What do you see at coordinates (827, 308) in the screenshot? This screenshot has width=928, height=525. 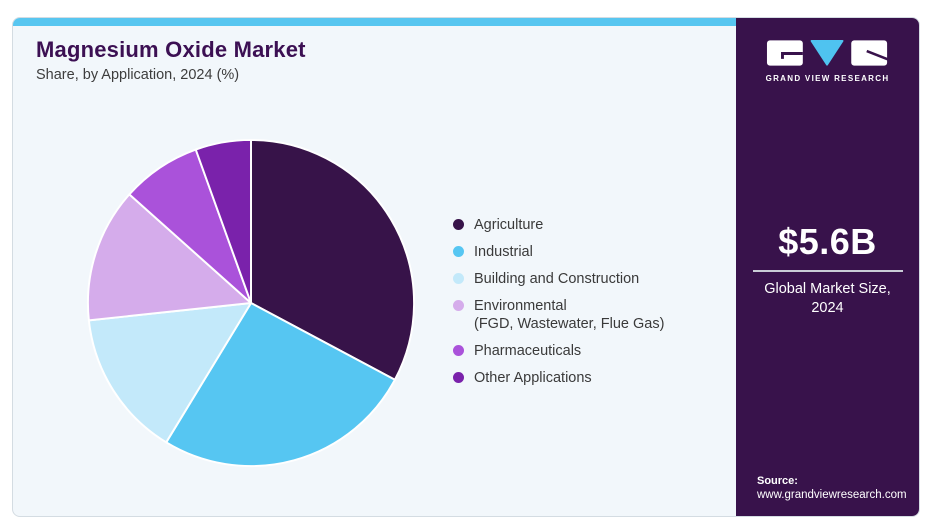 I see `market-size-label-line2: 2024` at bounding box center [827, 308].